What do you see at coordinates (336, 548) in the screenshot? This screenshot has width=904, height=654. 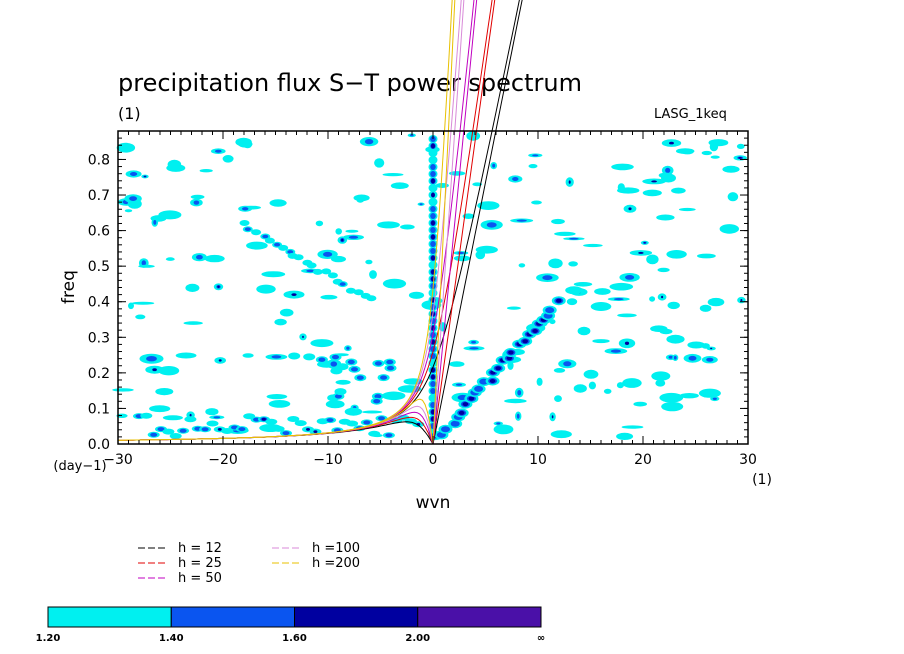 I see `legend-label: h =100` at bounding box center [336, 548].